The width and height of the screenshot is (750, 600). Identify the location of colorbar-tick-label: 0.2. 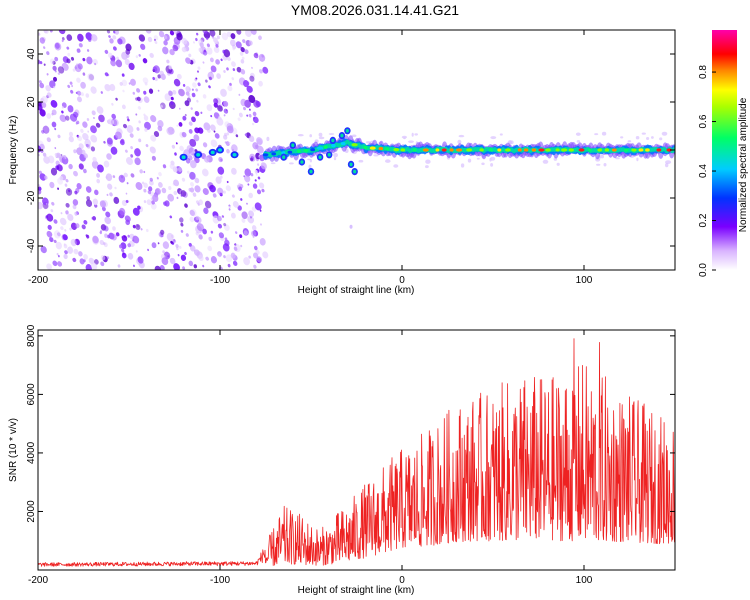
(703, 220).